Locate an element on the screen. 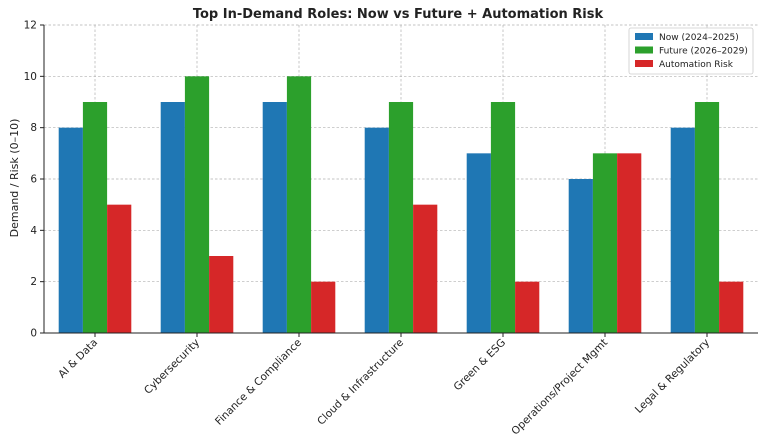 The image size is (768, 448). y-tick-label: 6 is located at coordinates (33, 180).